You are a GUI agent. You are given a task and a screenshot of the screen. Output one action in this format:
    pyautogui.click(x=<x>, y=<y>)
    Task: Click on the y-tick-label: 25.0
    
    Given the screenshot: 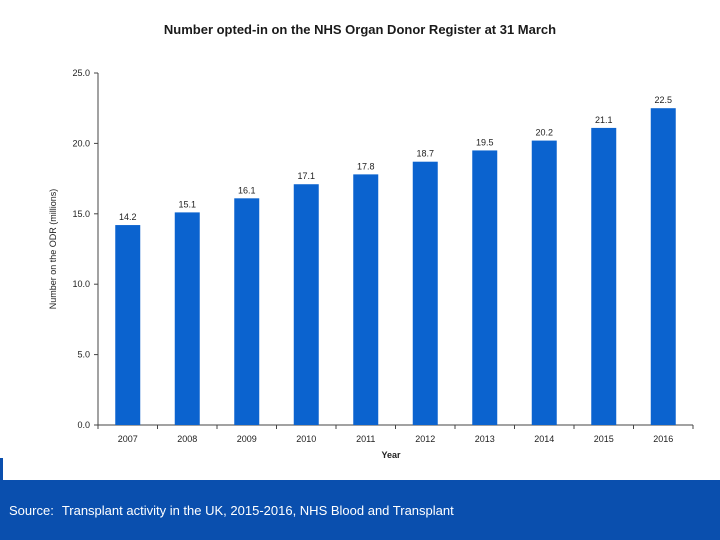 What is the action you would take?
    pyautogui.click(x=81, y=73)
    